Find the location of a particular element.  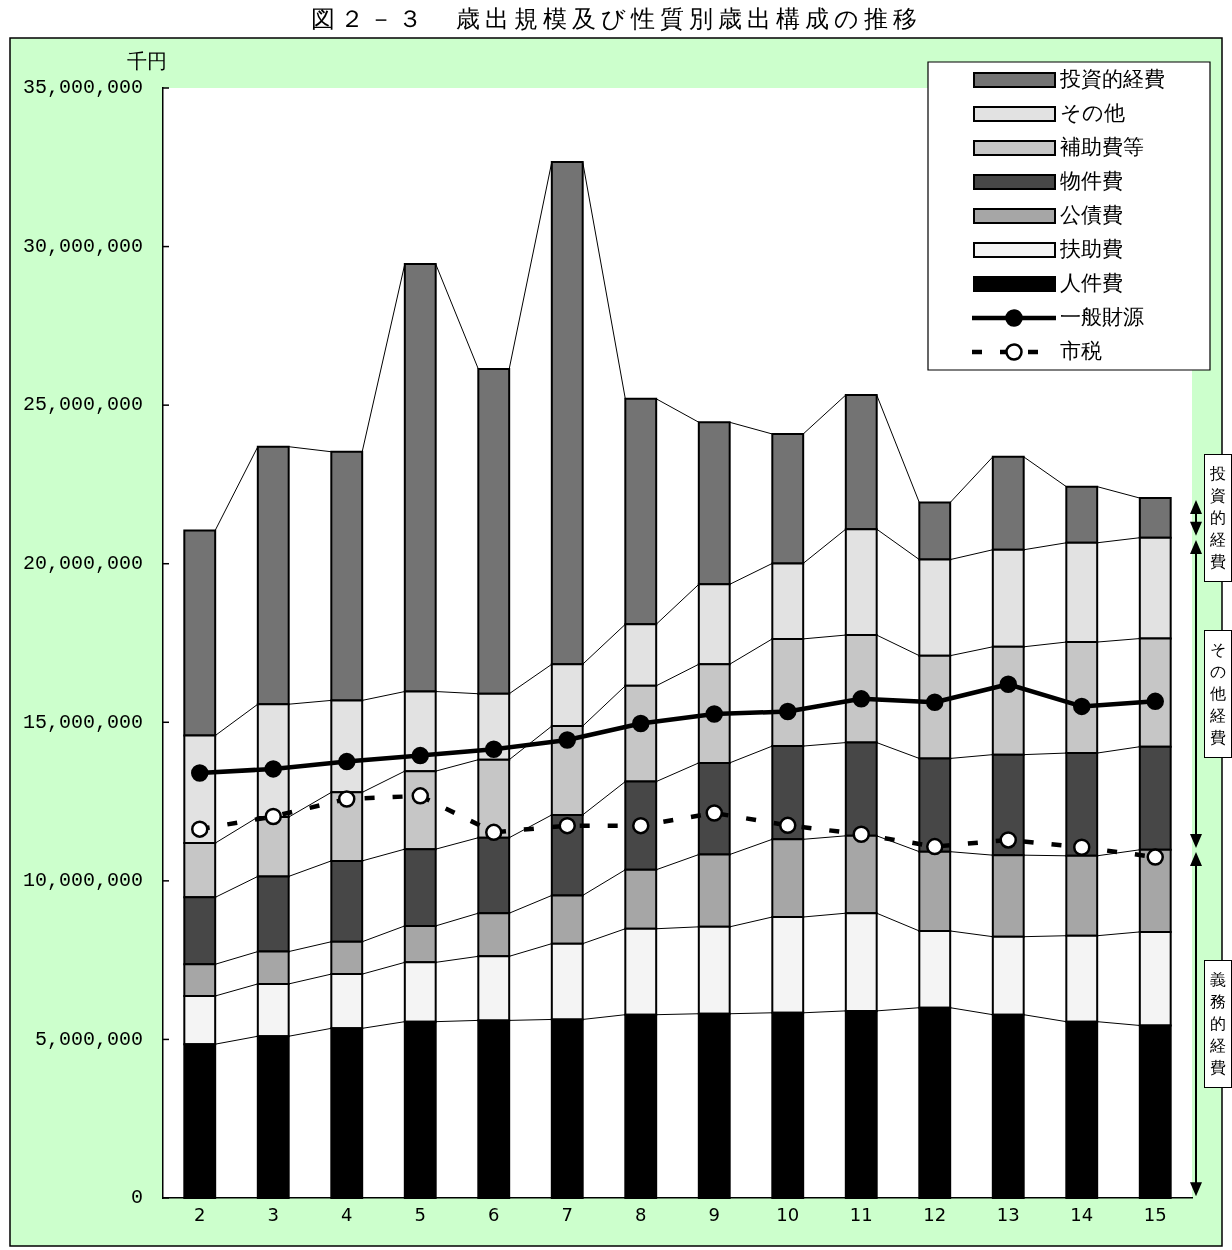

legend-label: 人件費 is located at coordinates (1091, 283).